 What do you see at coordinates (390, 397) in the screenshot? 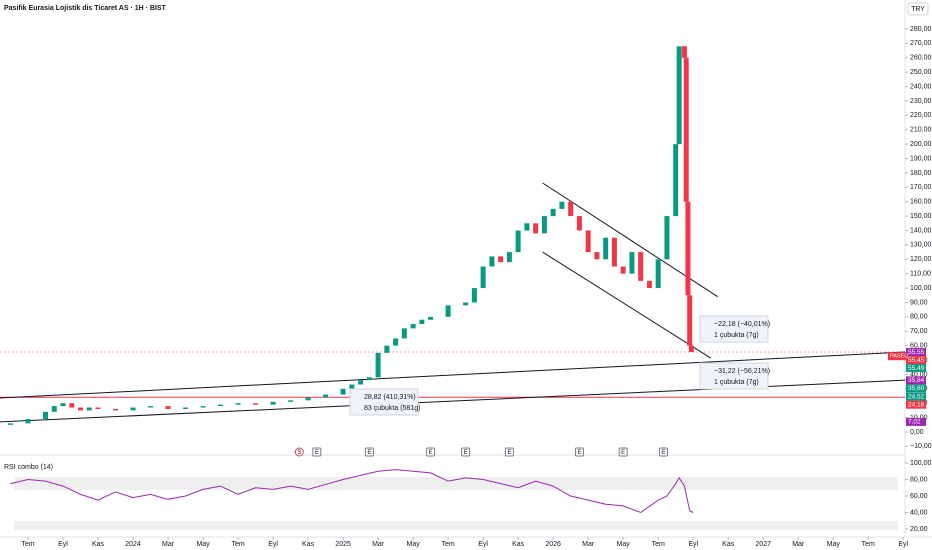
I see `measure-change: 28,82 (410,31%)` at bounding box center [390, 397].